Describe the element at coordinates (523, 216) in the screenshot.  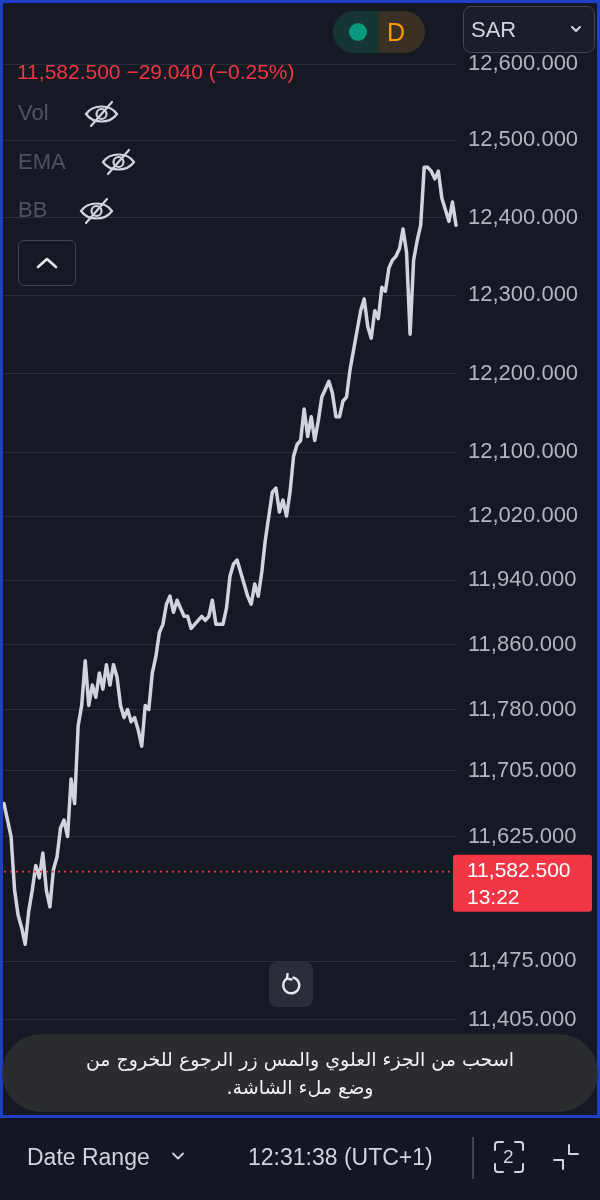
I see `y-tick-label: 12,400.000` at that location.